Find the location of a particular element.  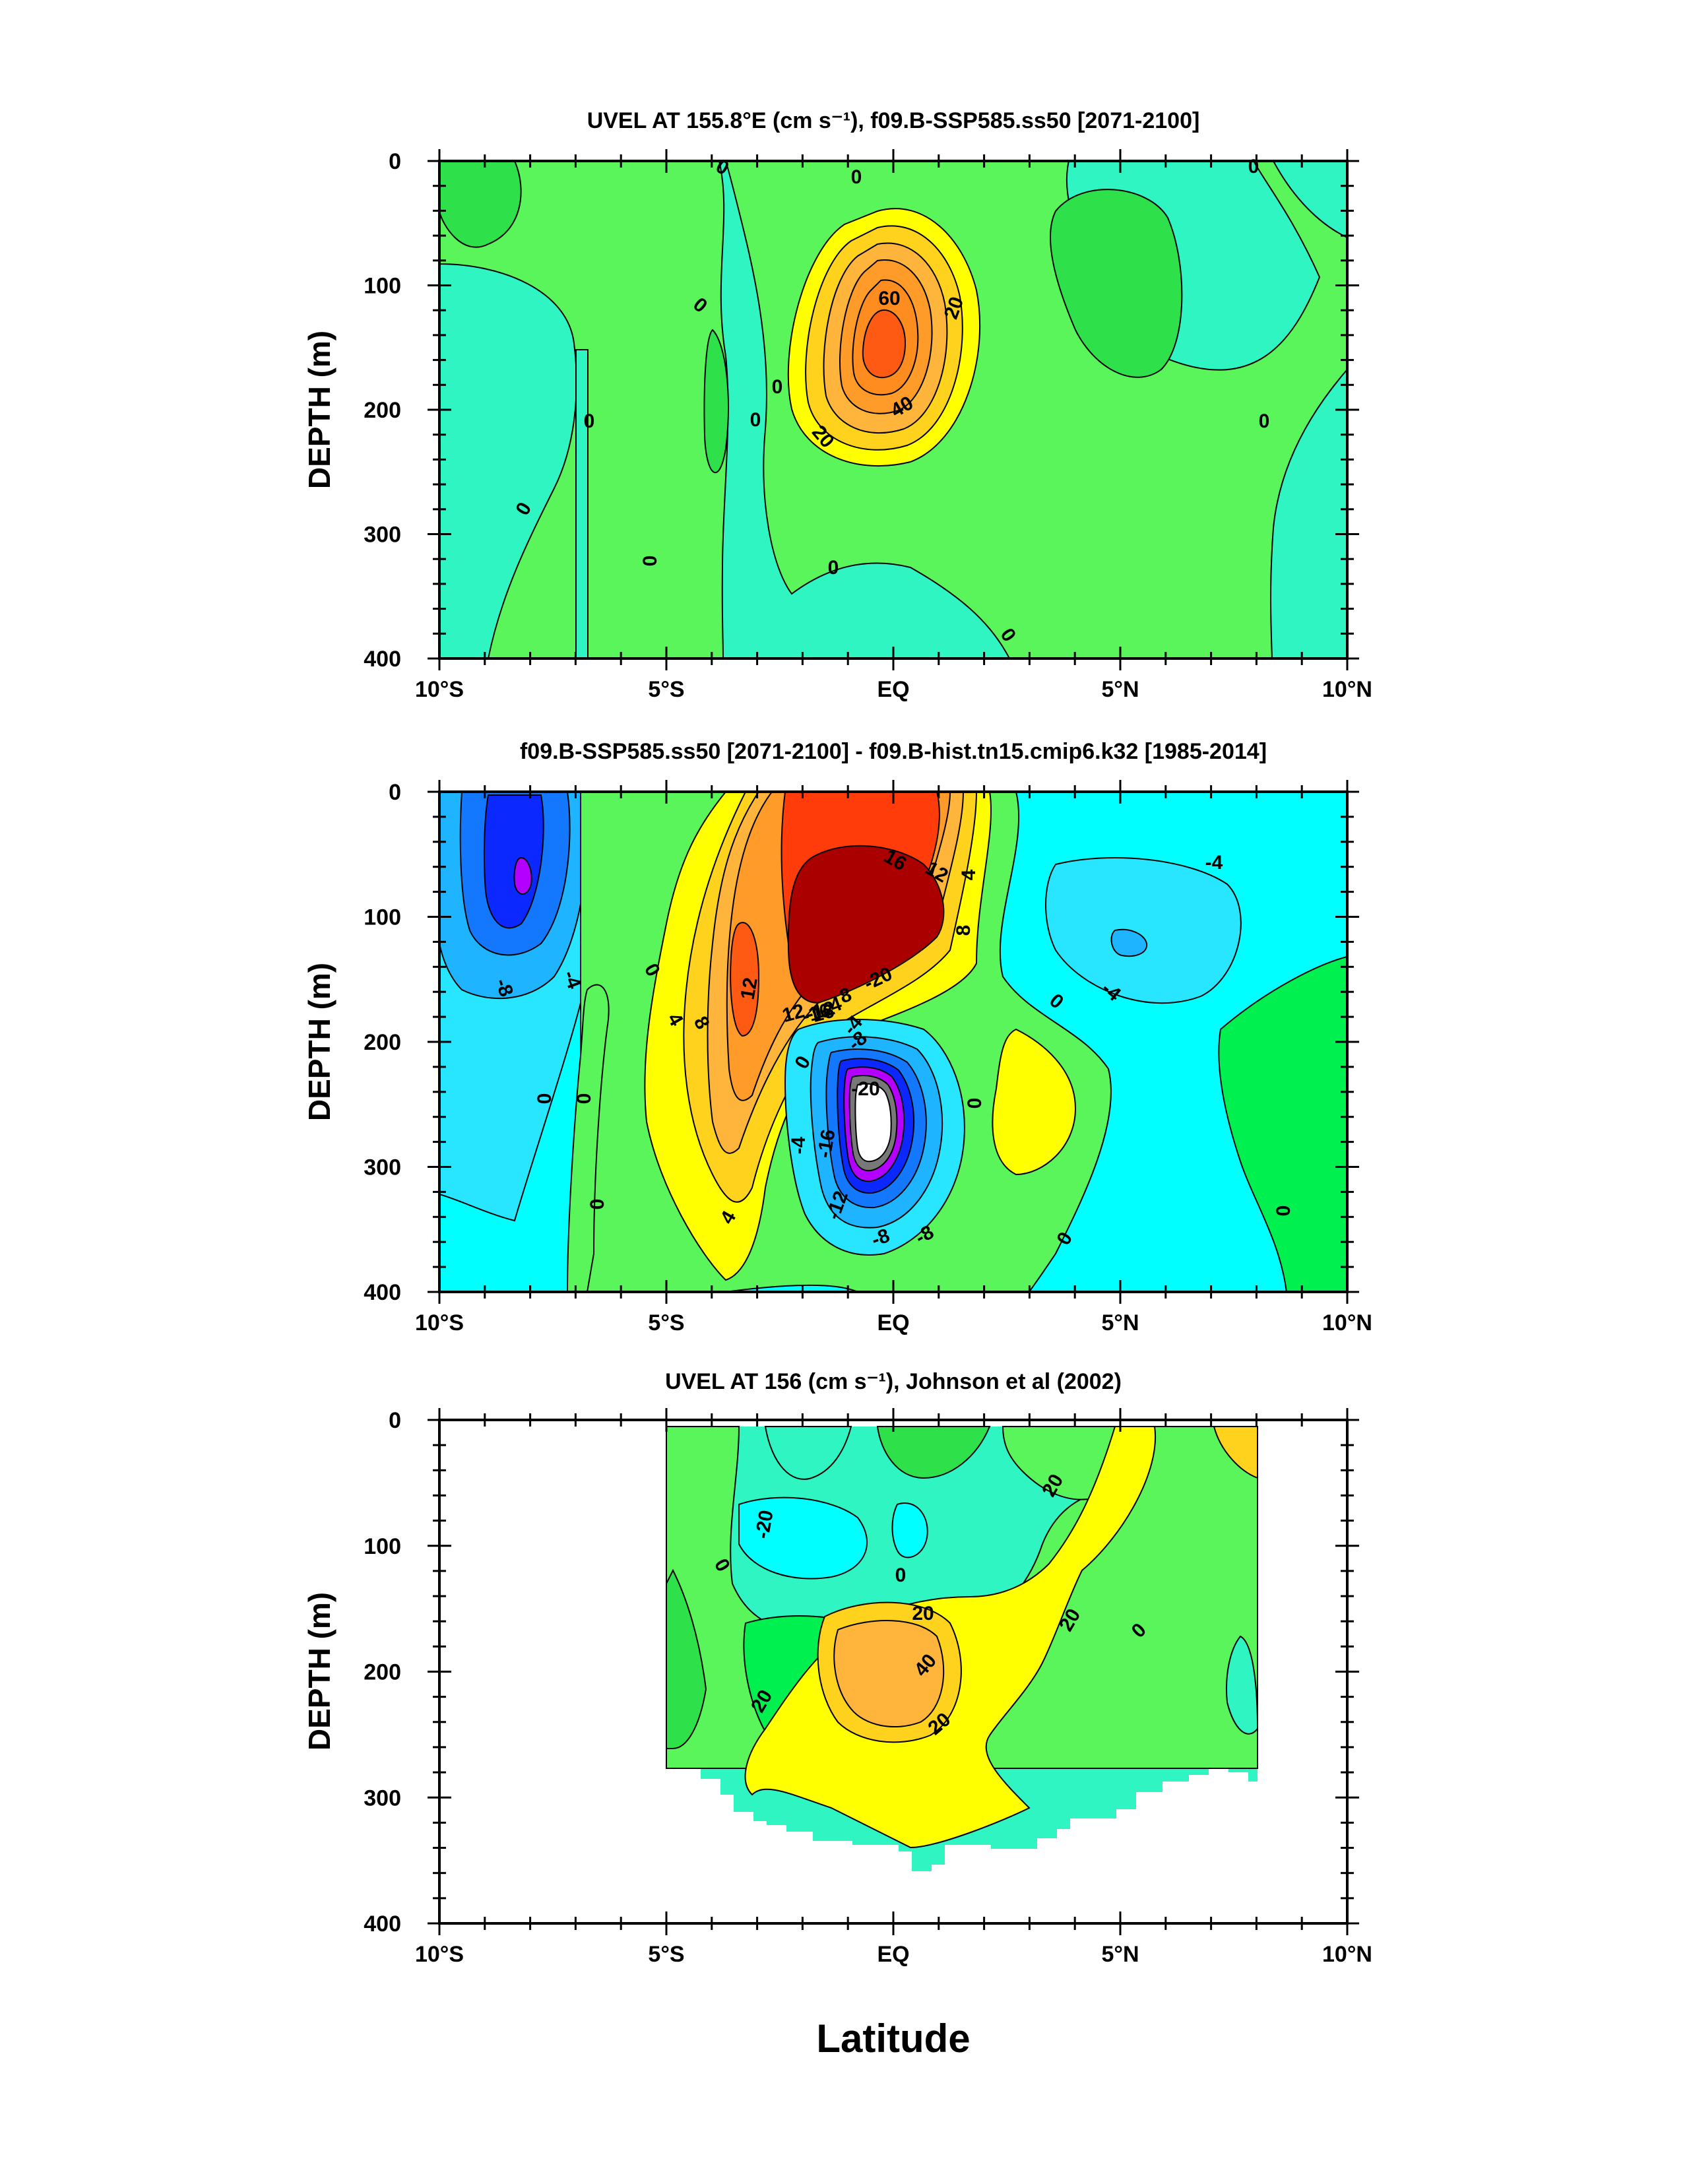

contour-label: -16 is located at coordinates (827, 1143).